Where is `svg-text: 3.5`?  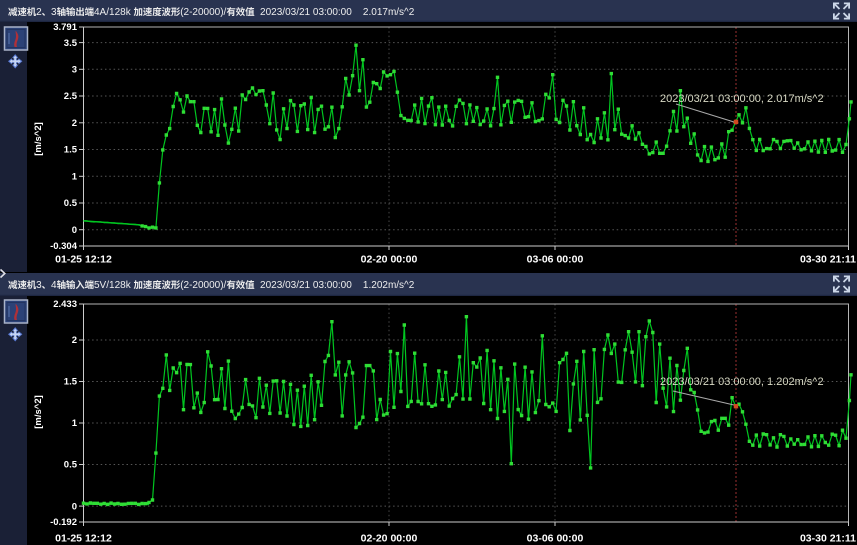
svg-text: 3.5 is located at coordinates (71, 43).